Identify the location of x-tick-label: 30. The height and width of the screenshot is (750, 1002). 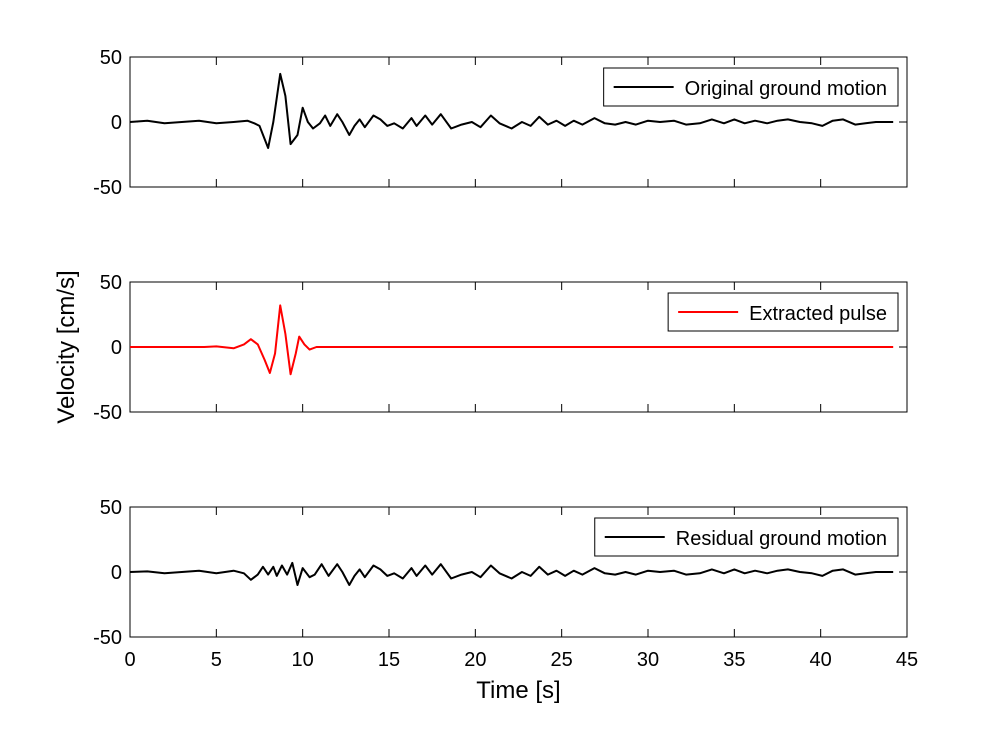
(648, 660).